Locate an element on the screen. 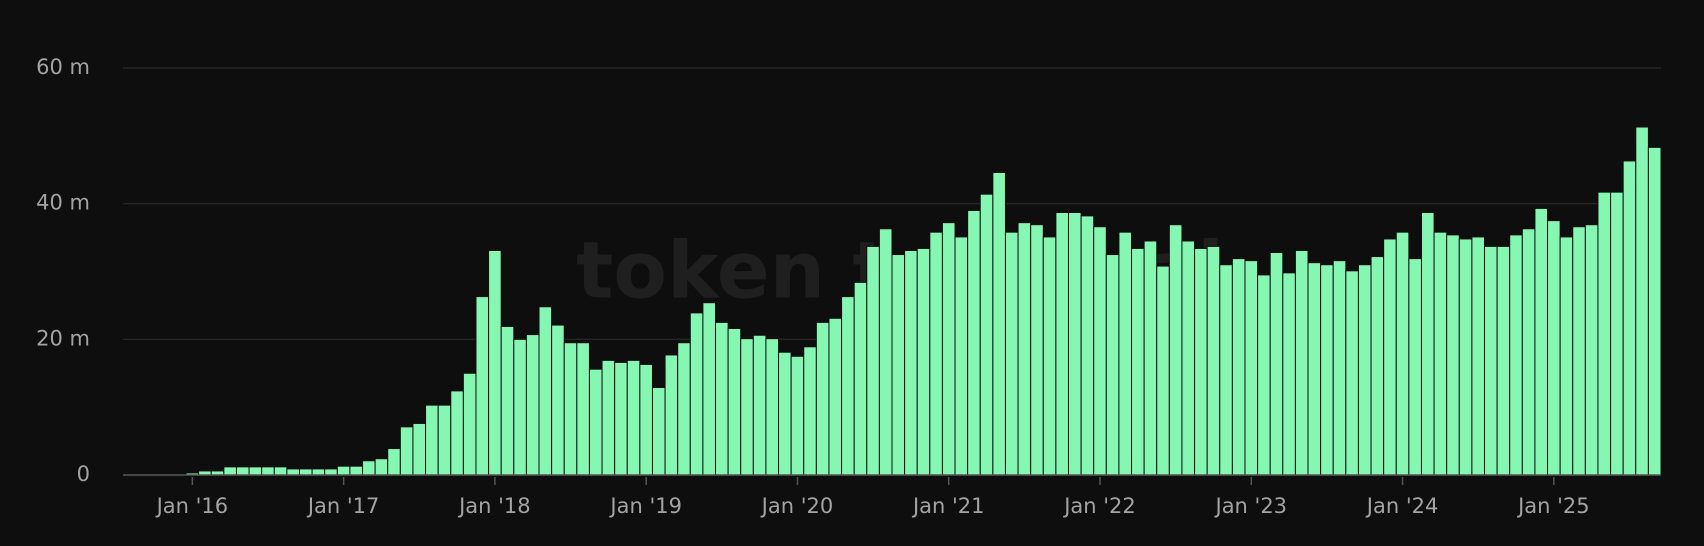 Image resolution: width=1704 pixels, height=546 pixels. y-tick-label: 60 m is located at coordinates (63, 67).